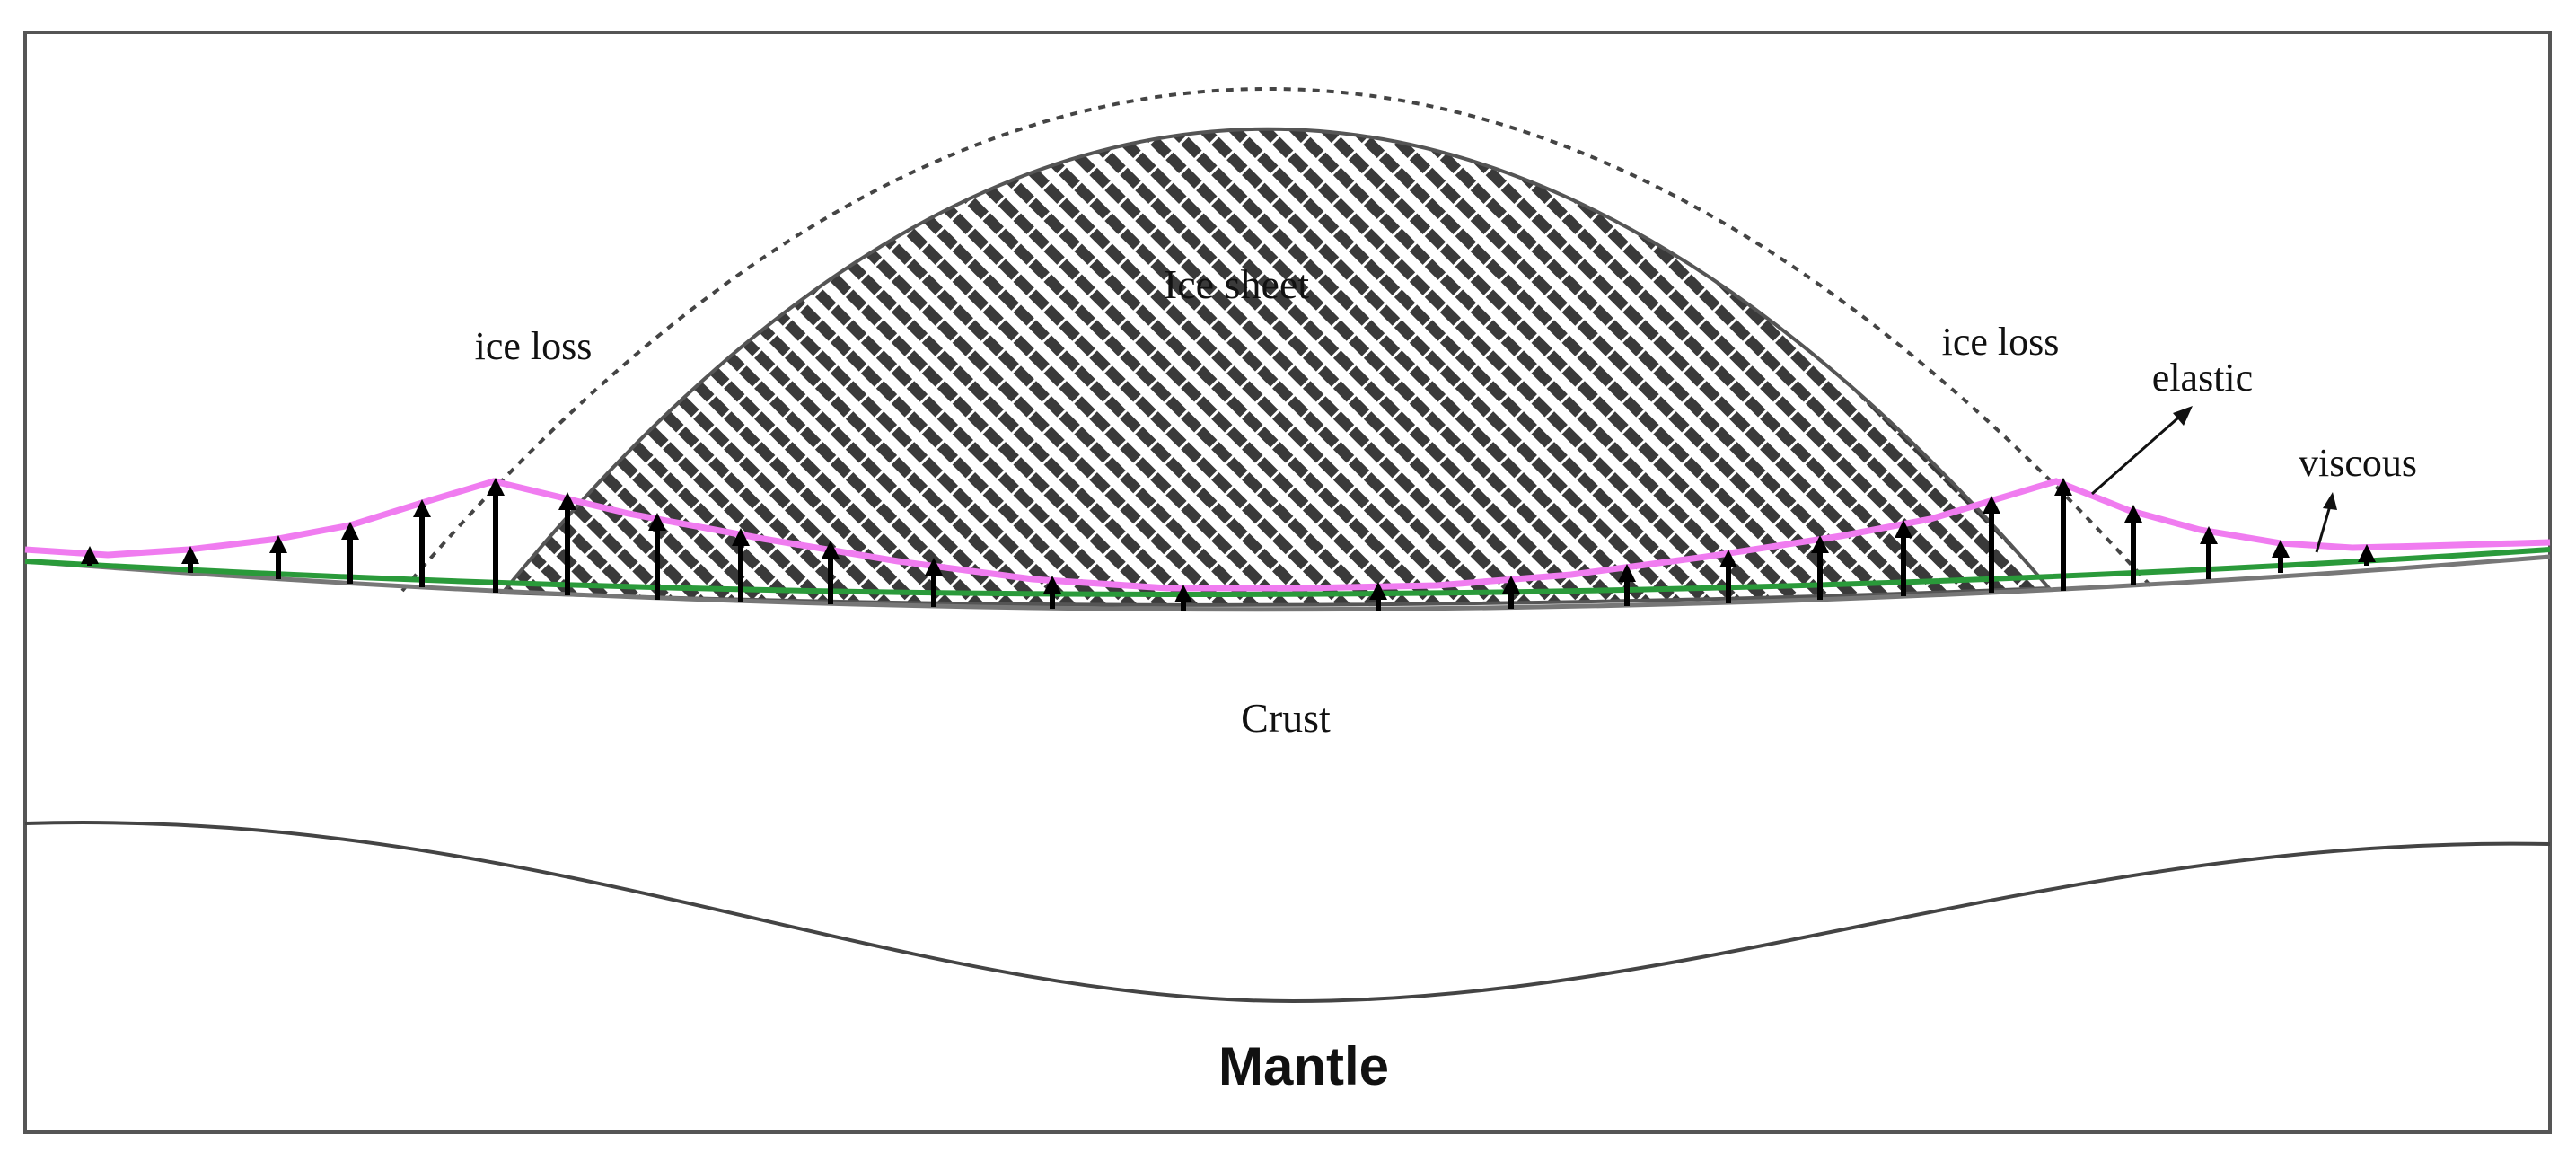 This screenshot has width=2576, height=1161. What do you see at coordinates (1287, 572) in the screenshot?
I see `viscous-response-line` at bounding box center [1287, 572].